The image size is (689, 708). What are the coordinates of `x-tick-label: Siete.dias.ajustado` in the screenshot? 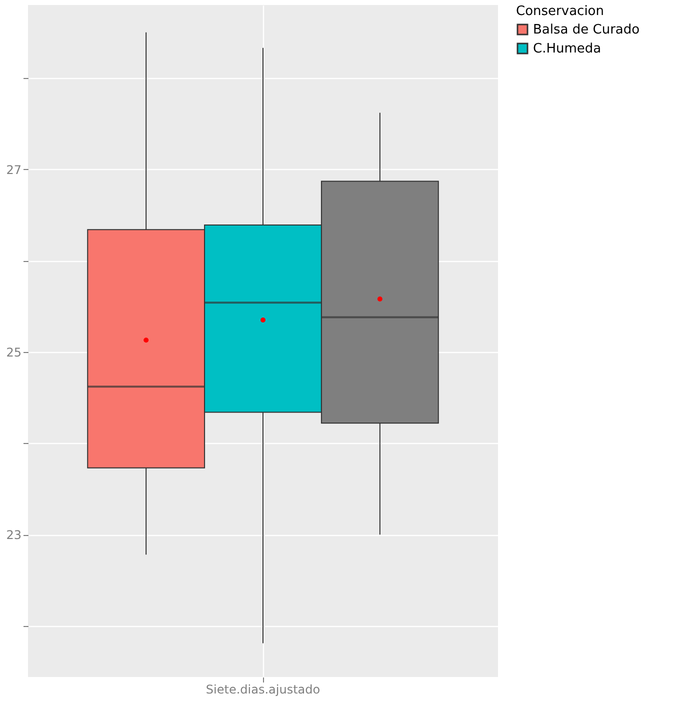 It's located at (263, 689).